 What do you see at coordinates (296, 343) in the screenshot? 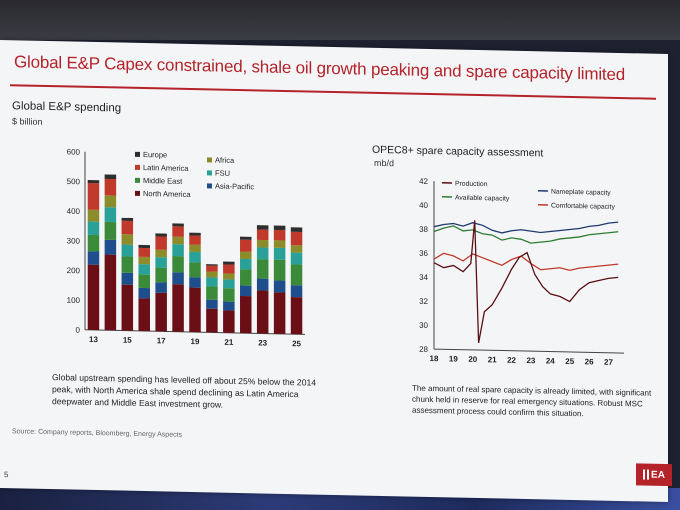
I see `bar-x-tick-label: 25` at bounding box center [296, 343].